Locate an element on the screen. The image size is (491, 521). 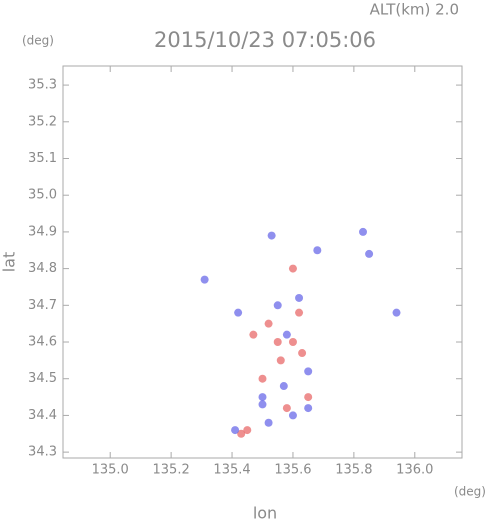
x-tick-label: 135.0 is located at coordinates (110, 470).